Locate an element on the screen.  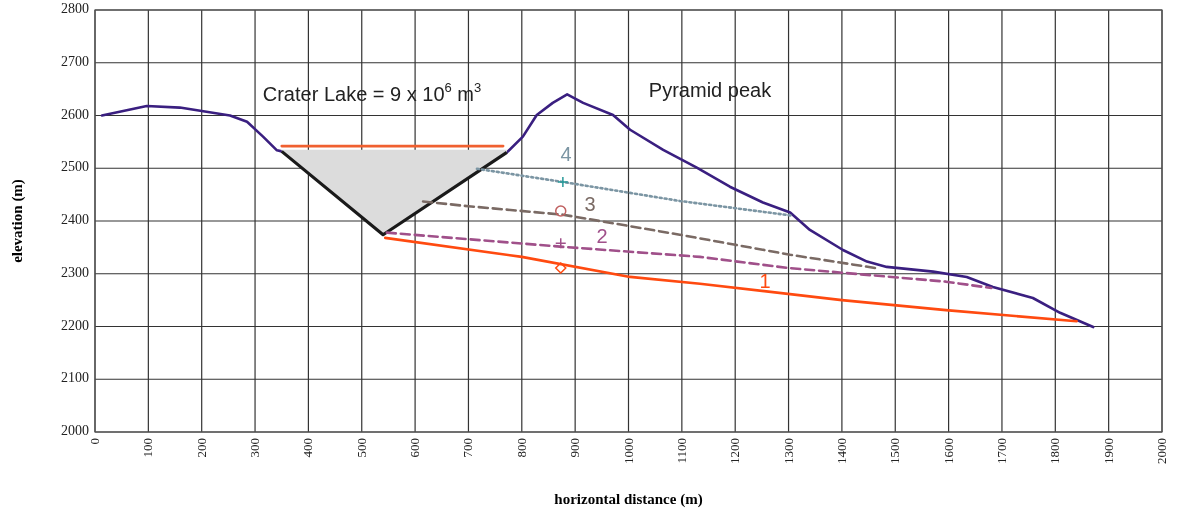
y-tick-label: 2700 is located at coordinates (75, 61).